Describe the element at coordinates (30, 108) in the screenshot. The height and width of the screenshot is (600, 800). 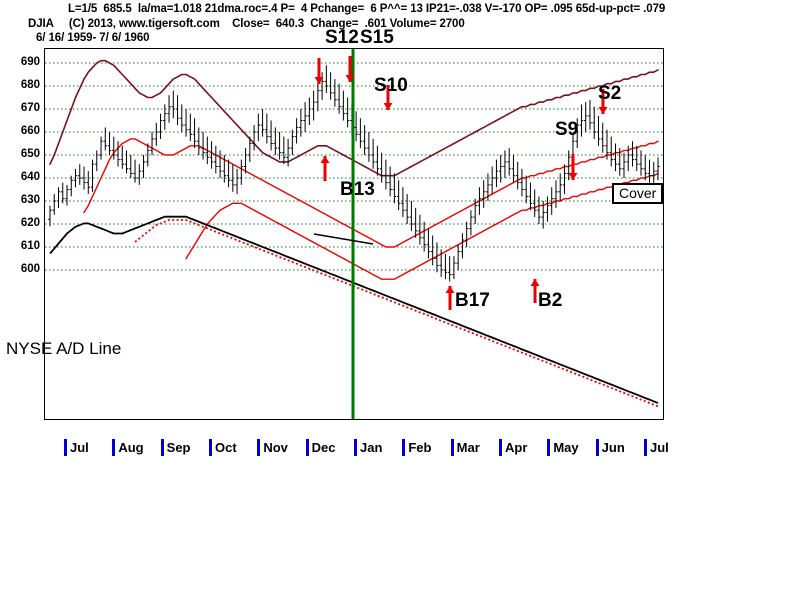
I see `y-axis-tick-670: 670` at that location.